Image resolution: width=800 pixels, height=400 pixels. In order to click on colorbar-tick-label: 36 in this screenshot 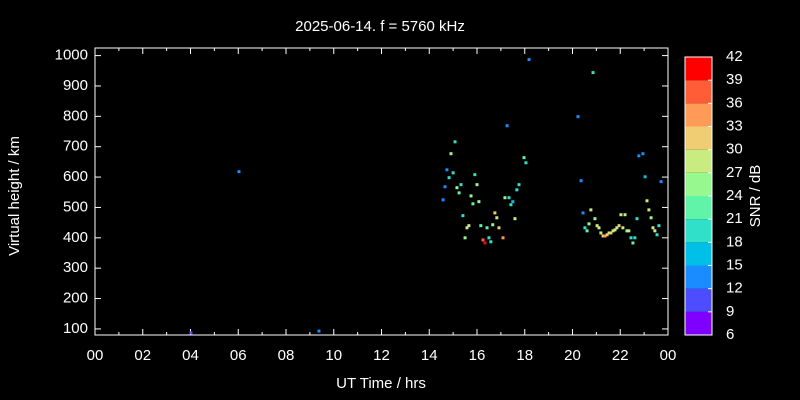, I will do `click(734, 102)`.